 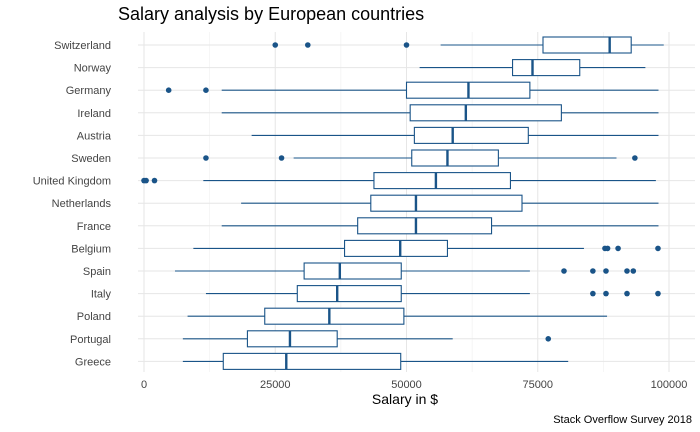 What do you see at coordinates (97, 272) in the screenshot?
I see `y-tick-label: Spain` at bounding box center [97, 272].